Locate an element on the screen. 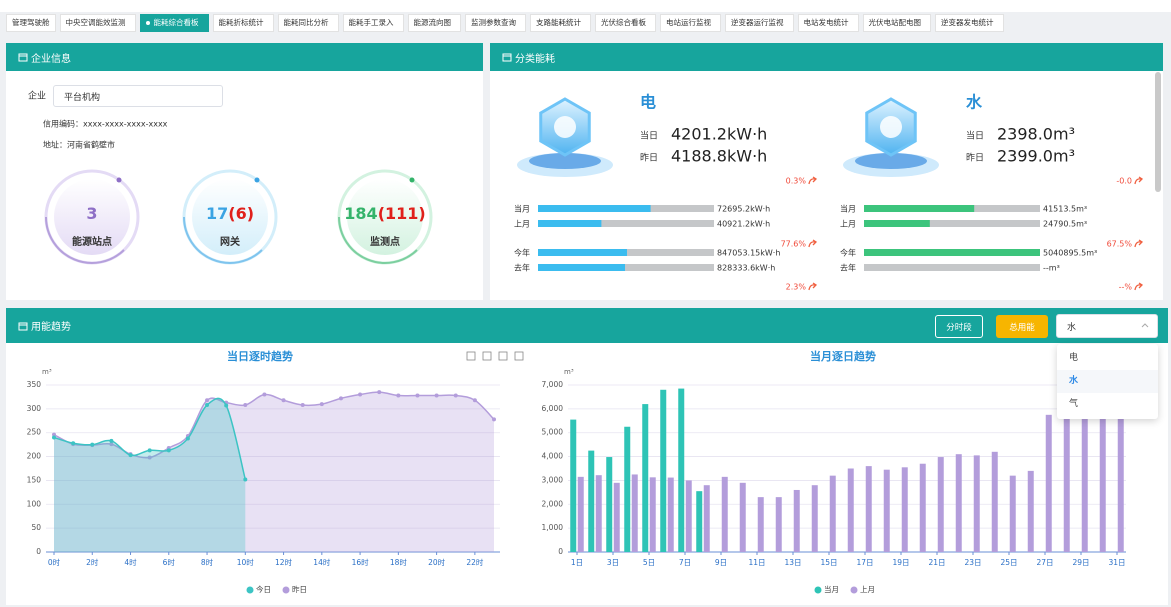  panel-header: 企业信息 is located at coordinates (244, 57).